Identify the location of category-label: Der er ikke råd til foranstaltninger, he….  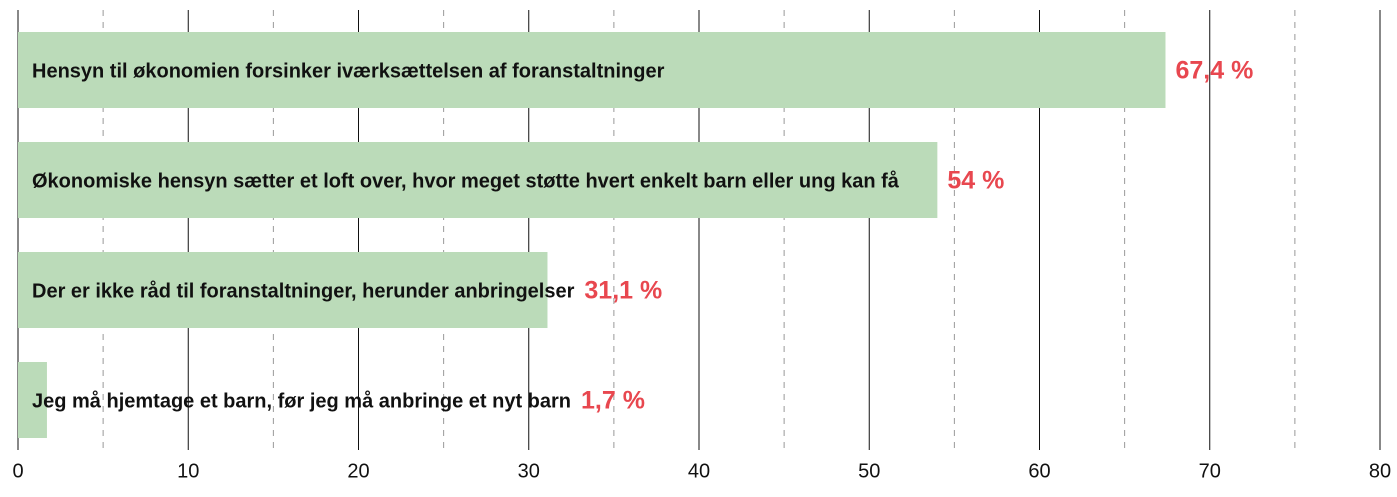
(303, 290).